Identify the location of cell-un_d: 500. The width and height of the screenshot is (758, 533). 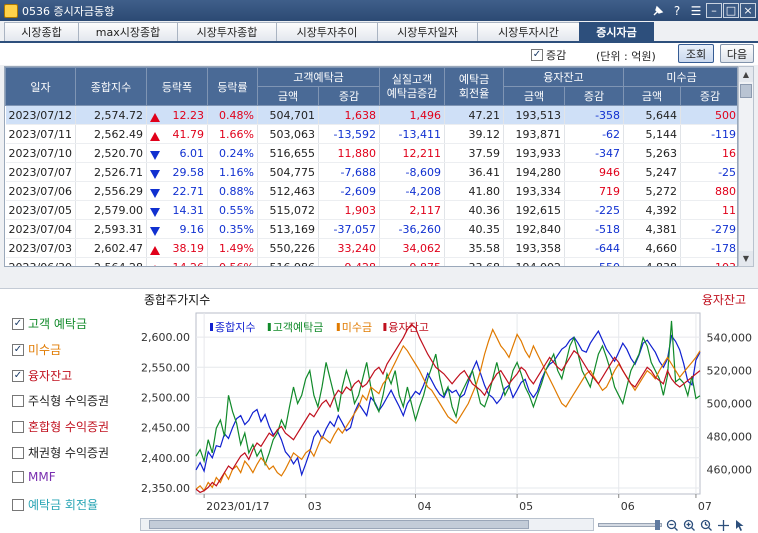
(708, 115).